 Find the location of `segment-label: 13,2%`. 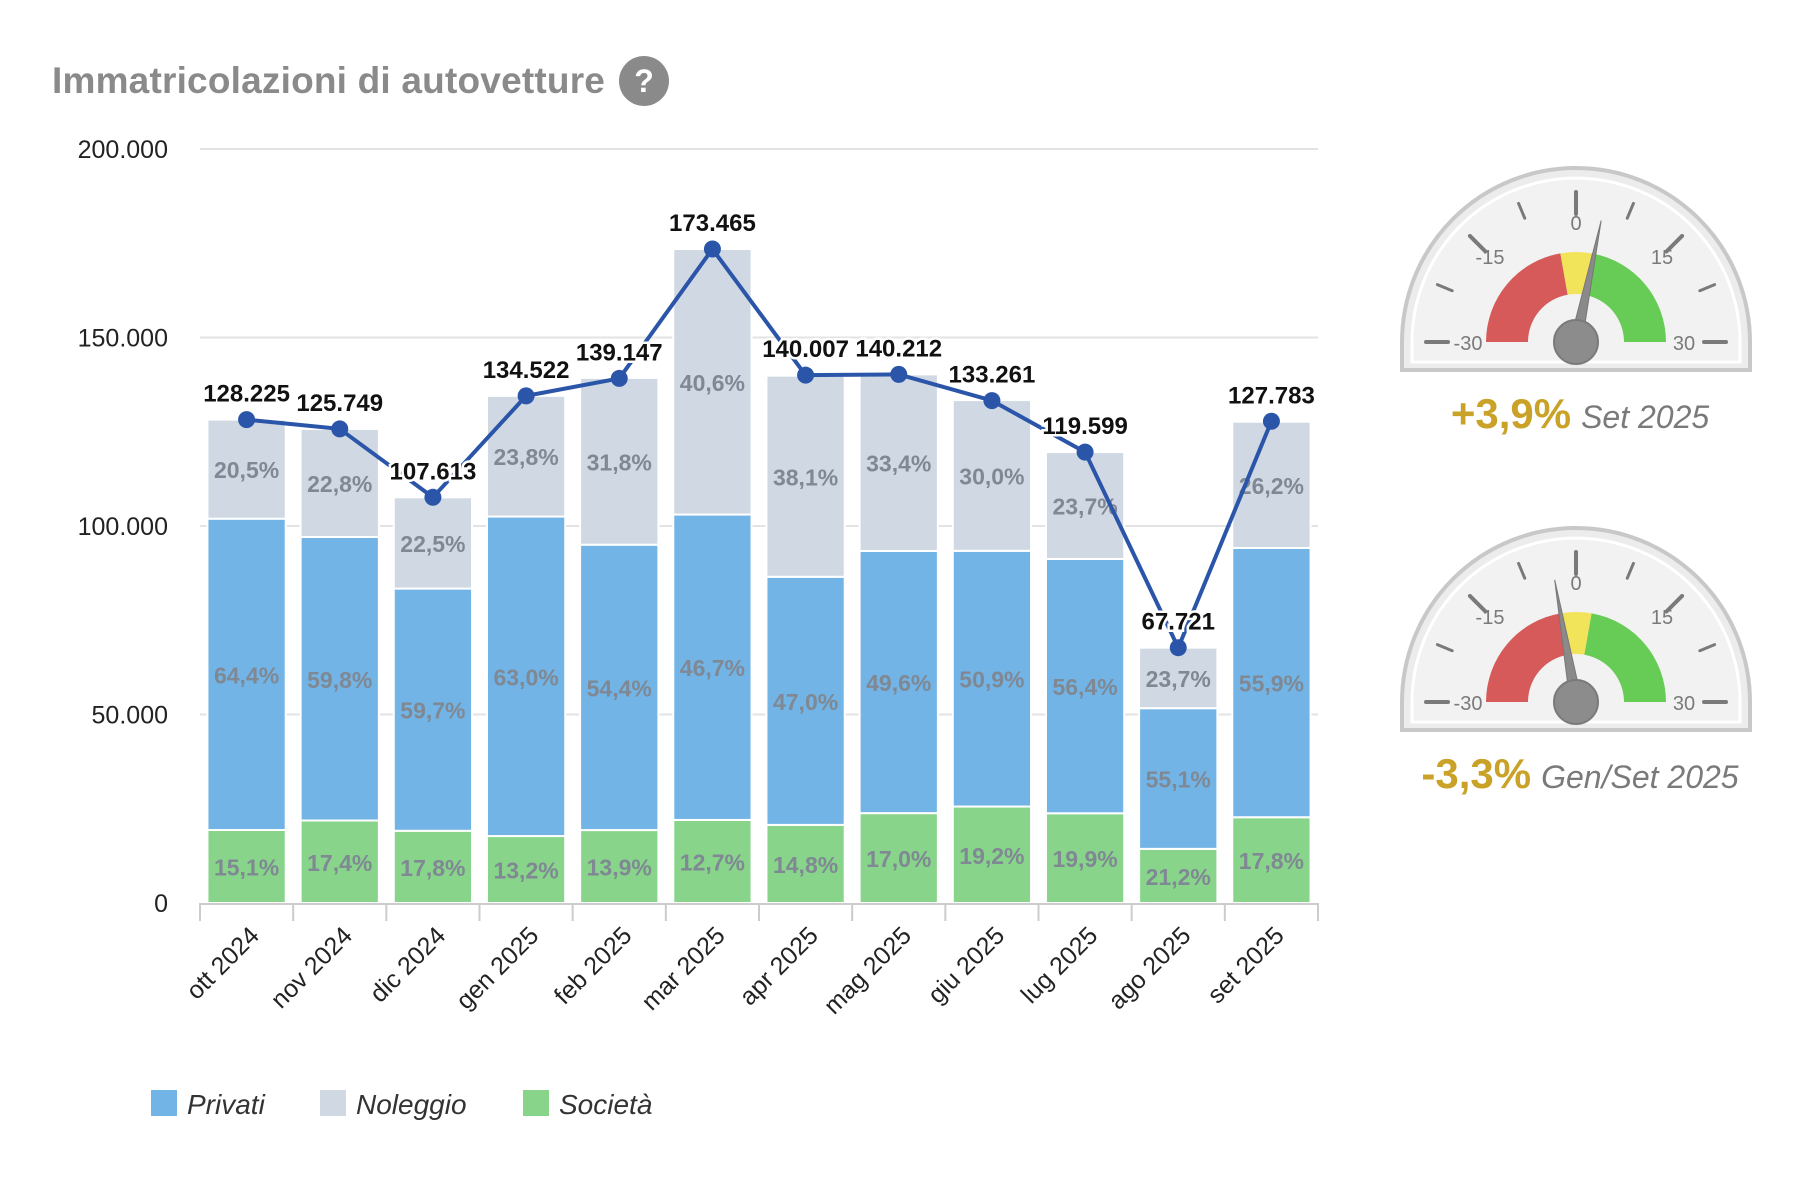

segment-label: 13,2% is located at coordinates (525, 871).